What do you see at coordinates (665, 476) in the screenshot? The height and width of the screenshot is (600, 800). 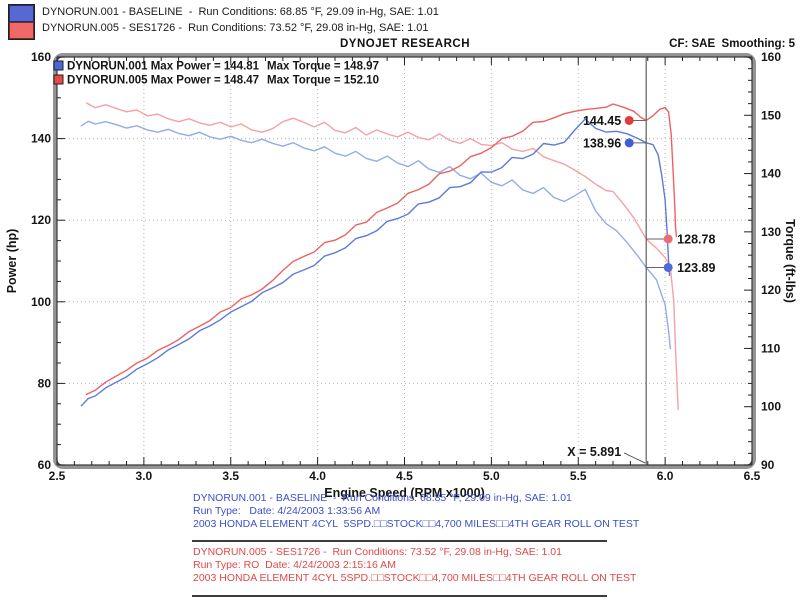 I see `svg-text: 6.0` at bounding box center [665, 476].